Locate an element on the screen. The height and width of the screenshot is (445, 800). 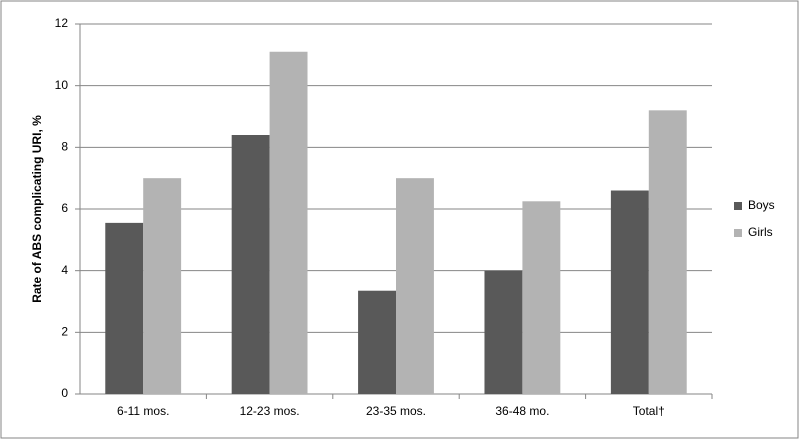
y-tick-label: 12 is located at coordinates (62, 23).